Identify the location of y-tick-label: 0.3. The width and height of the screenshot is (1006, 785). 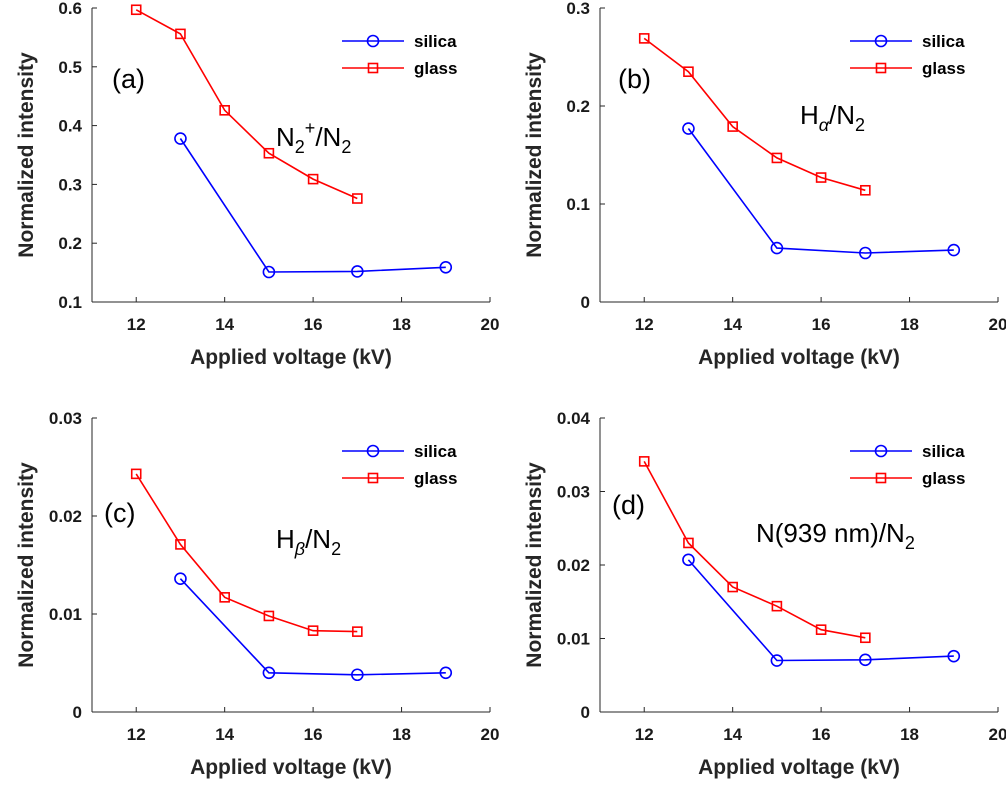
(578, 9).